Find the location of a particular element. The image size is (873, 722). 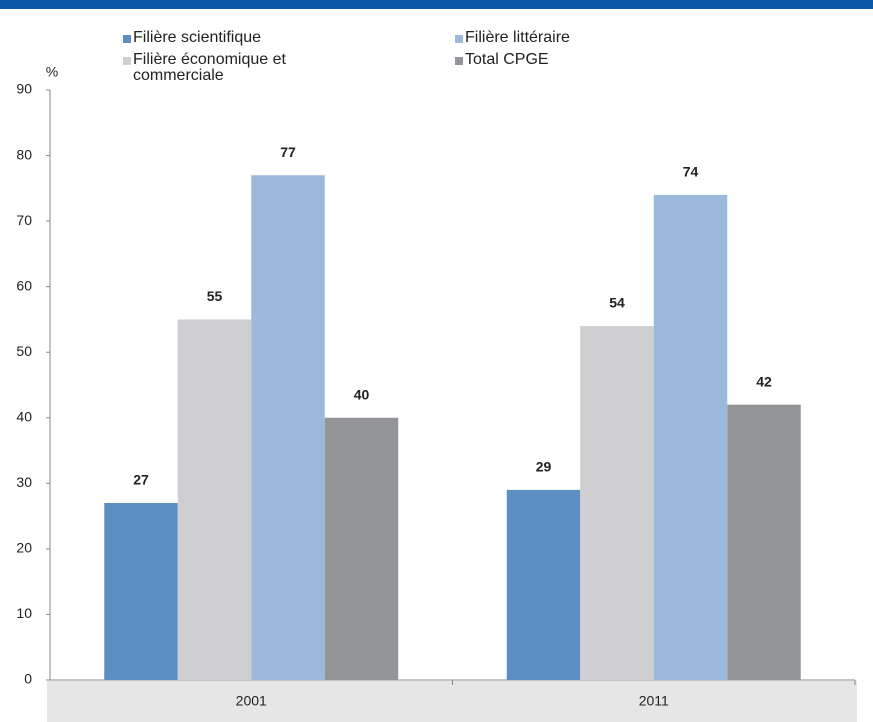

category-band is located at coordinates (452, 701).